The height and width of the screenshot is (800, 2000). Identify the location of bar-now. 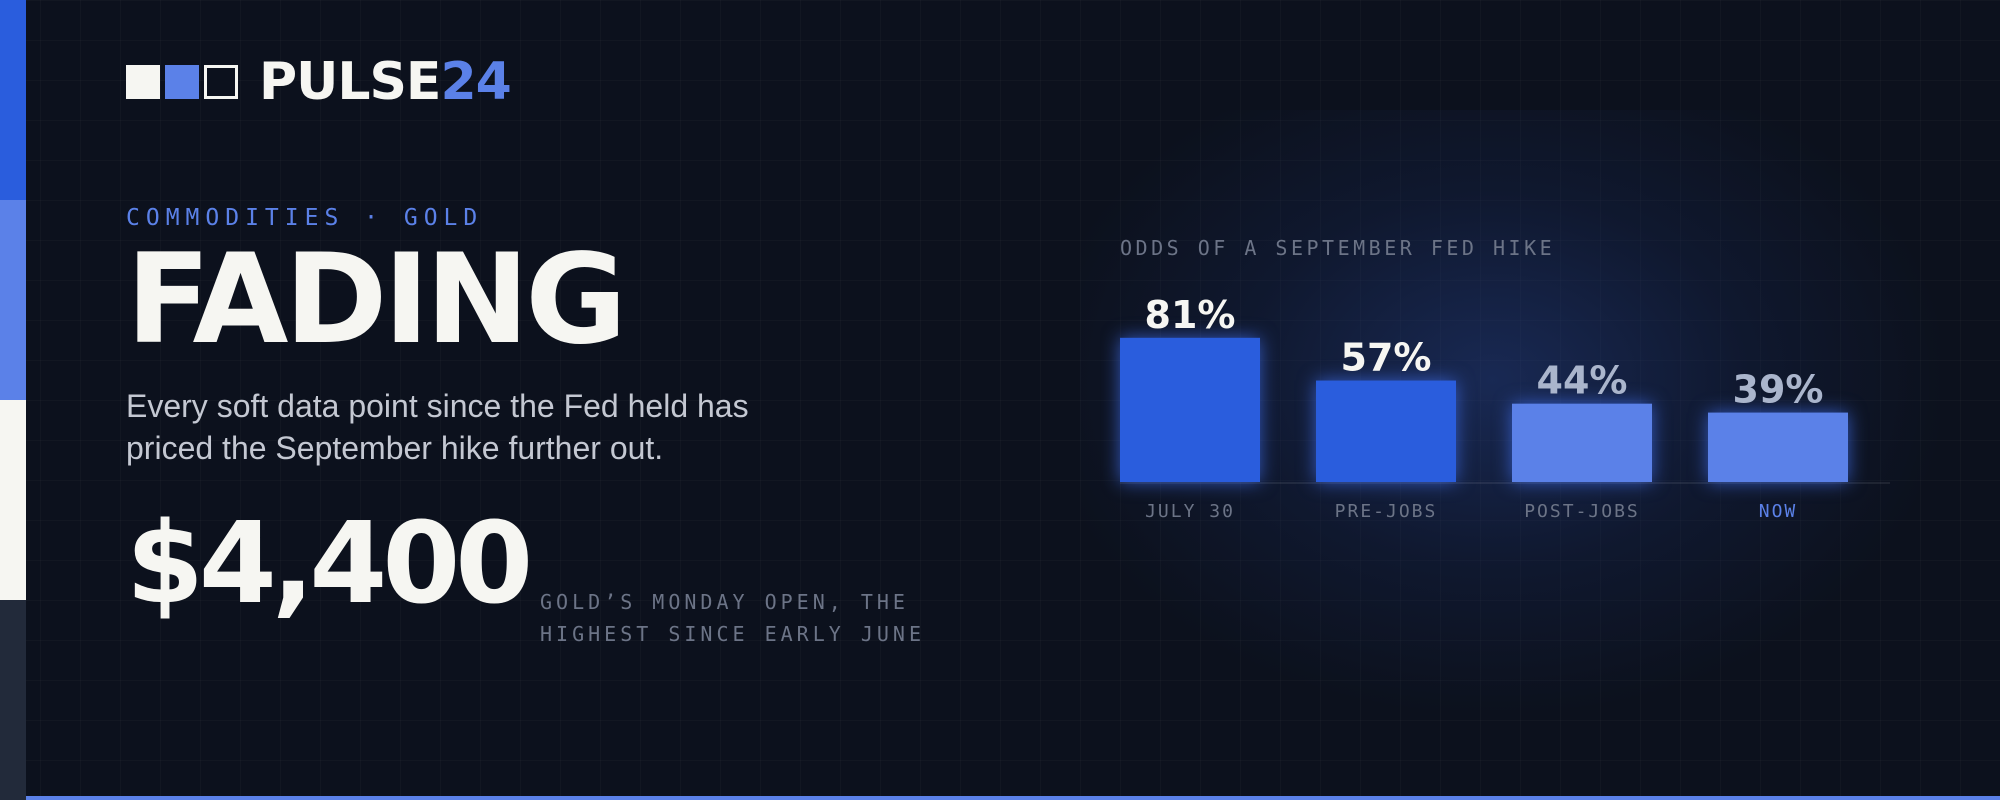
(1778, 447).